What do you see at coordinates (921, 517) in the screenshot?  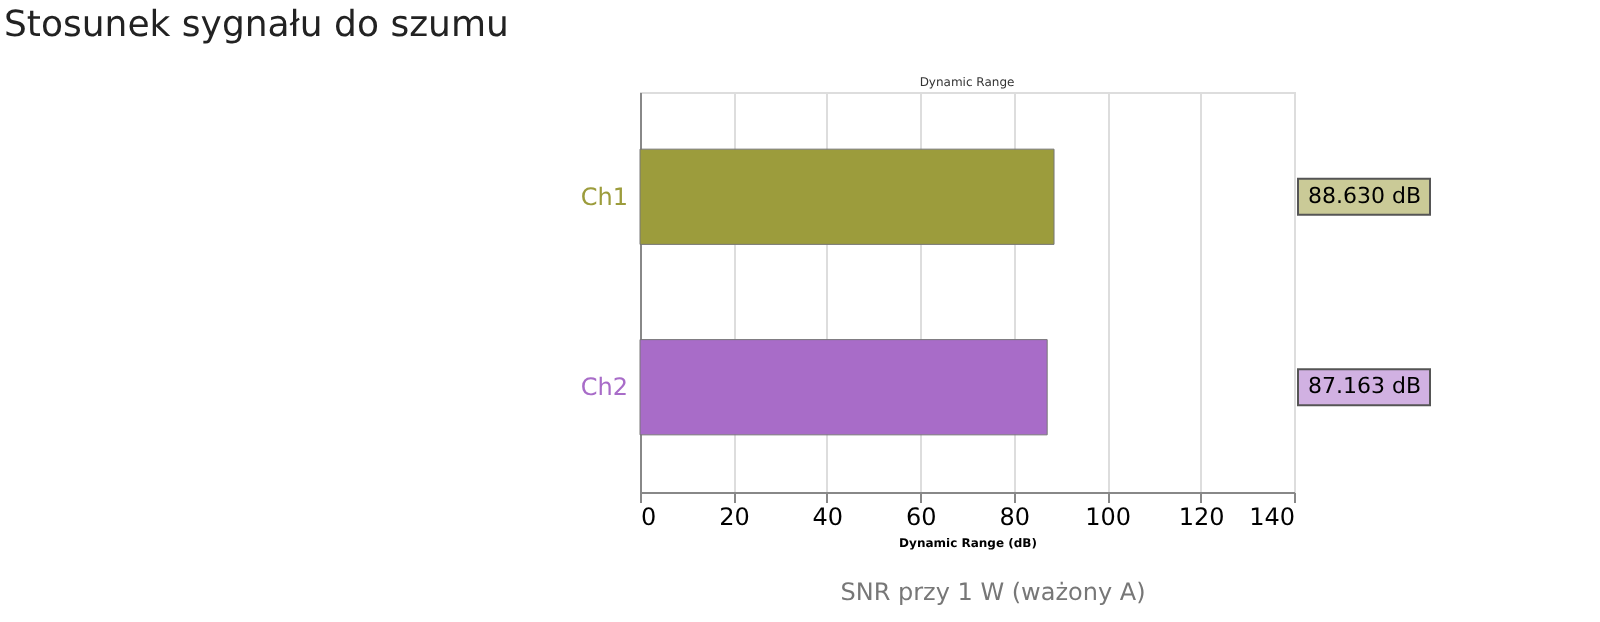 I see `x-tick-label: 60` at bounding box center [921, 517].